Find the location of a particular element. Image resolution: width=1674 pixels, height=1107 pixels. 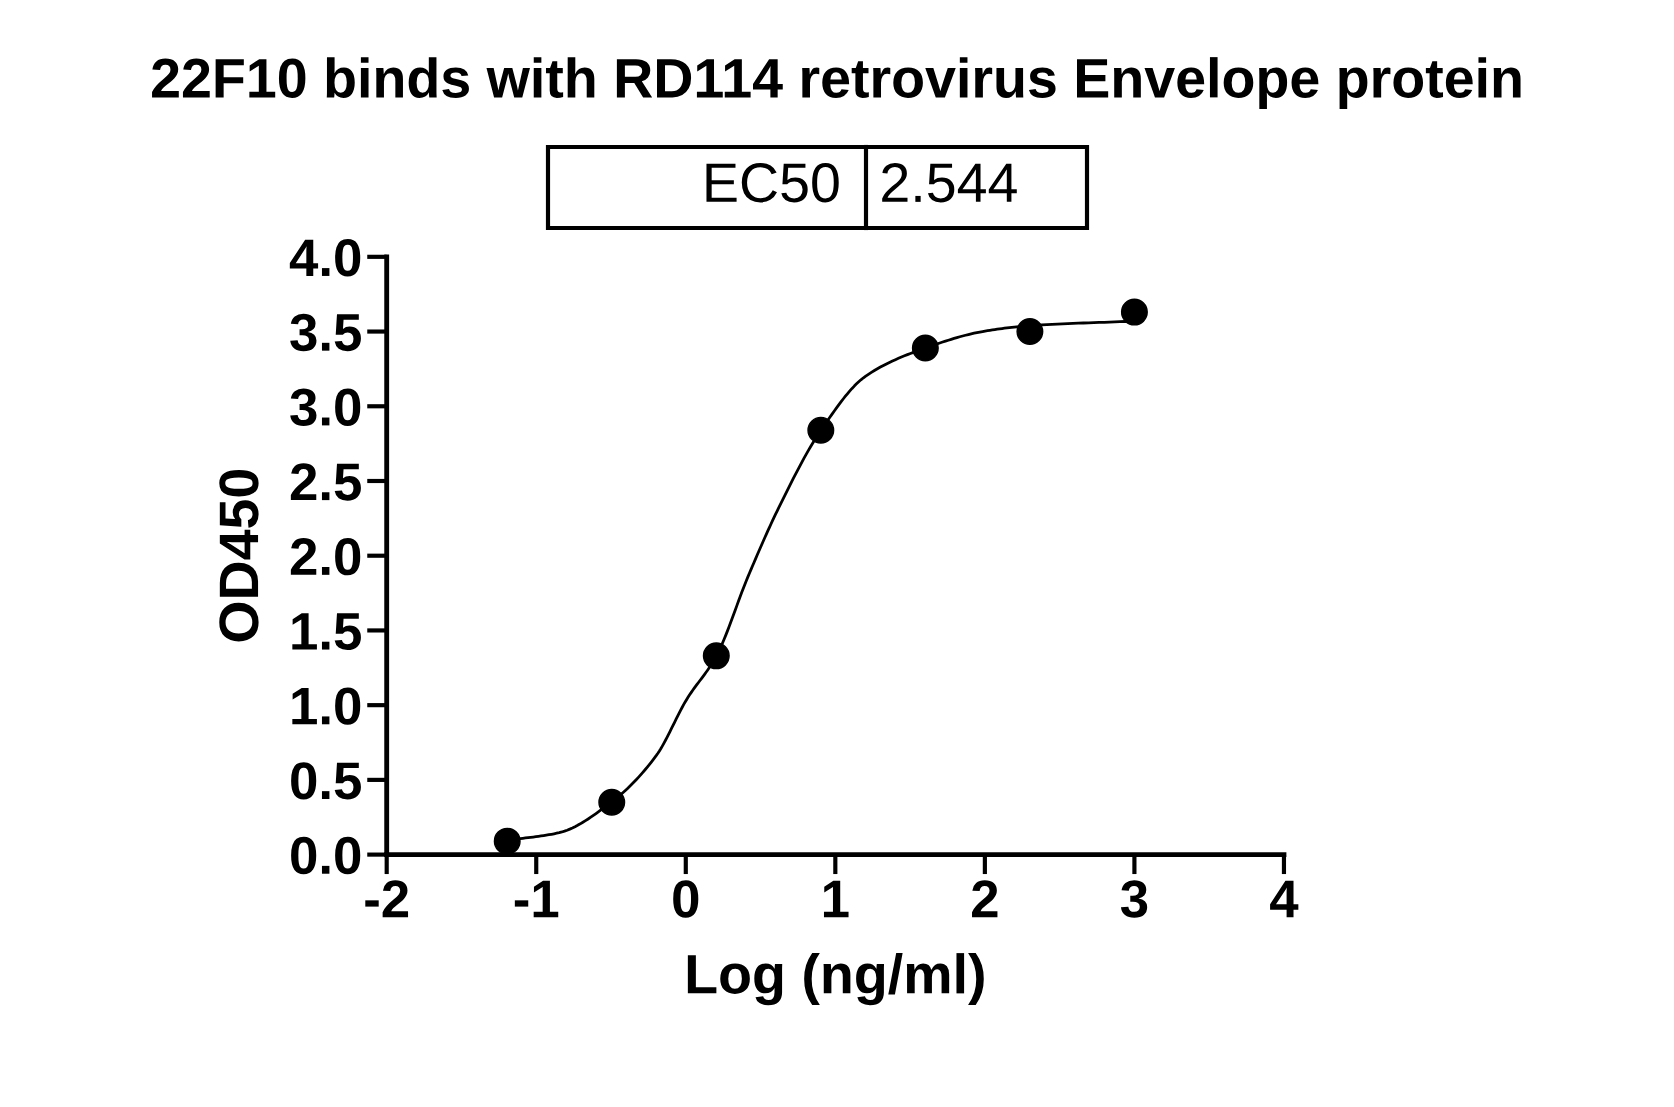

x-axis-title: Log (ng/ml) is located at coordinates (835, 979).